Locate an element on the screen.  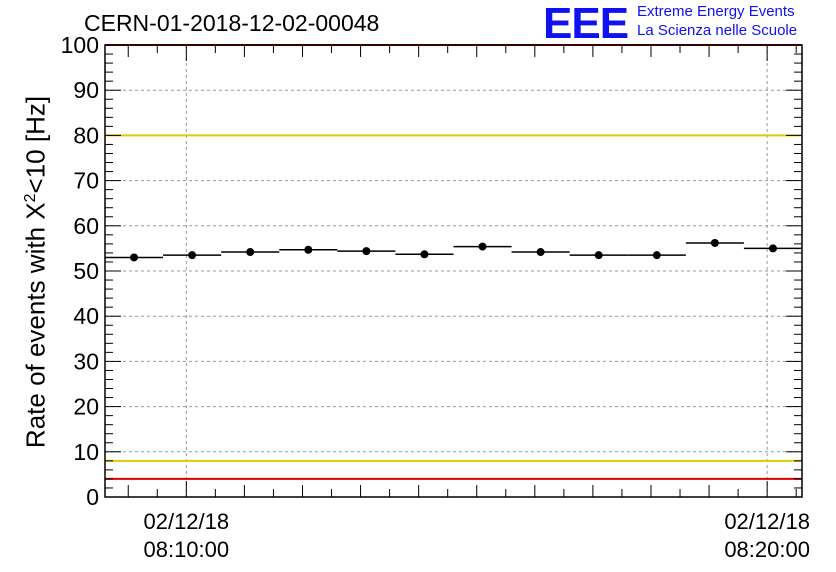
y-tick-label: 0 is located at coordinates (92, 497).